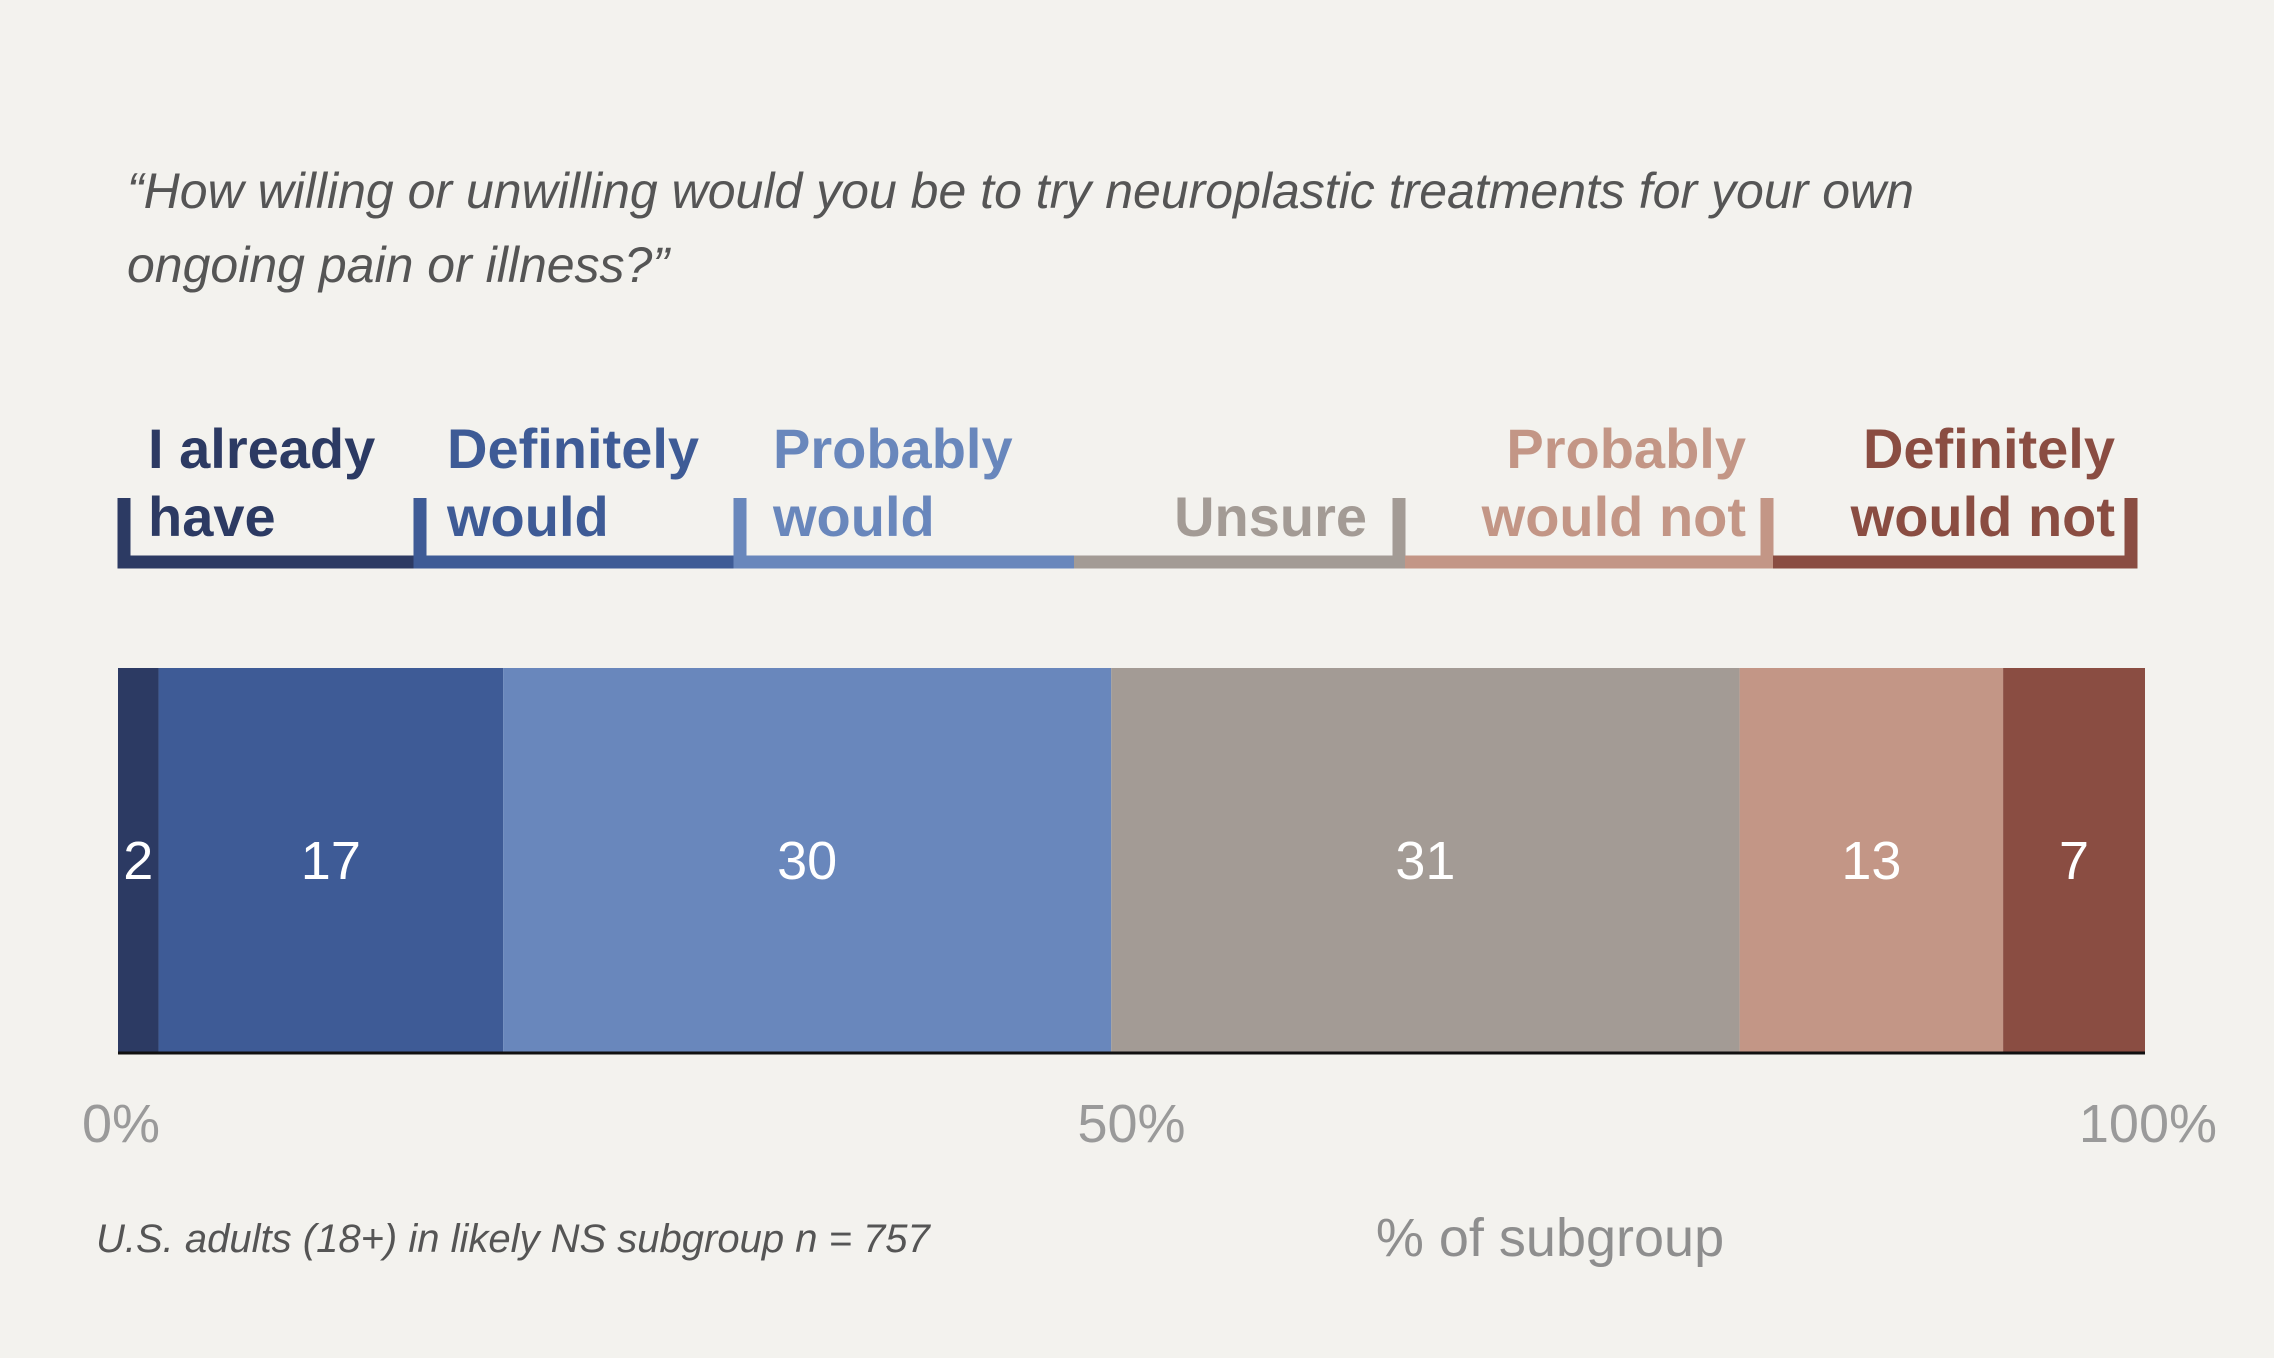  I want to click on bar-value-label-0: 2, so click(138, 861).